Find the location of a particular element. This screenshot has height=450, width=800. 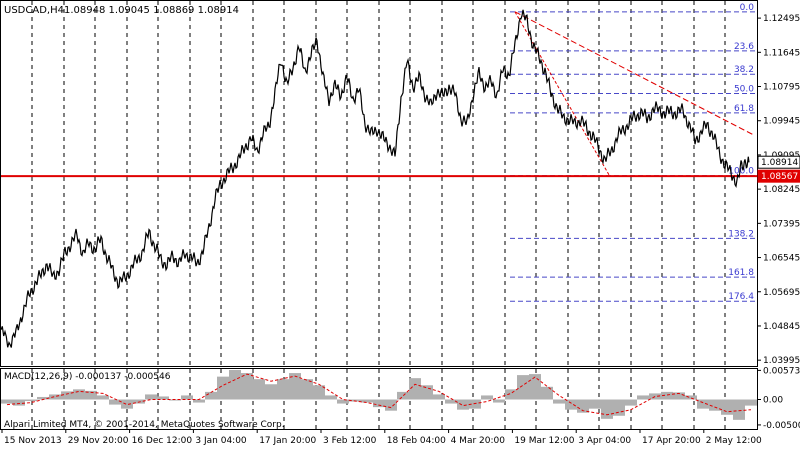

x-tick-label: 2 May 12:00 is located at coordinates (734, 441).